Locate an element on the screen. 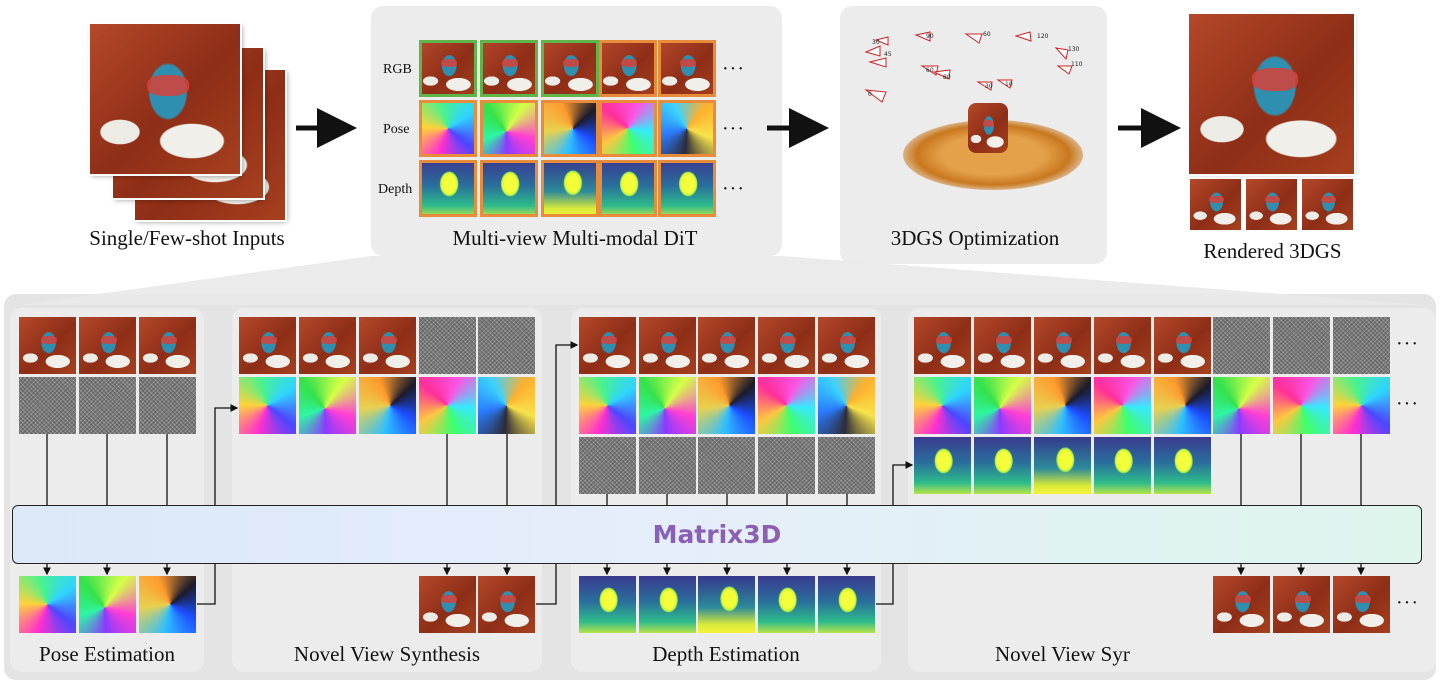 The width and height of the screenshot is (1440, 683). zoom-wedge is located at coordinates (722, 280).